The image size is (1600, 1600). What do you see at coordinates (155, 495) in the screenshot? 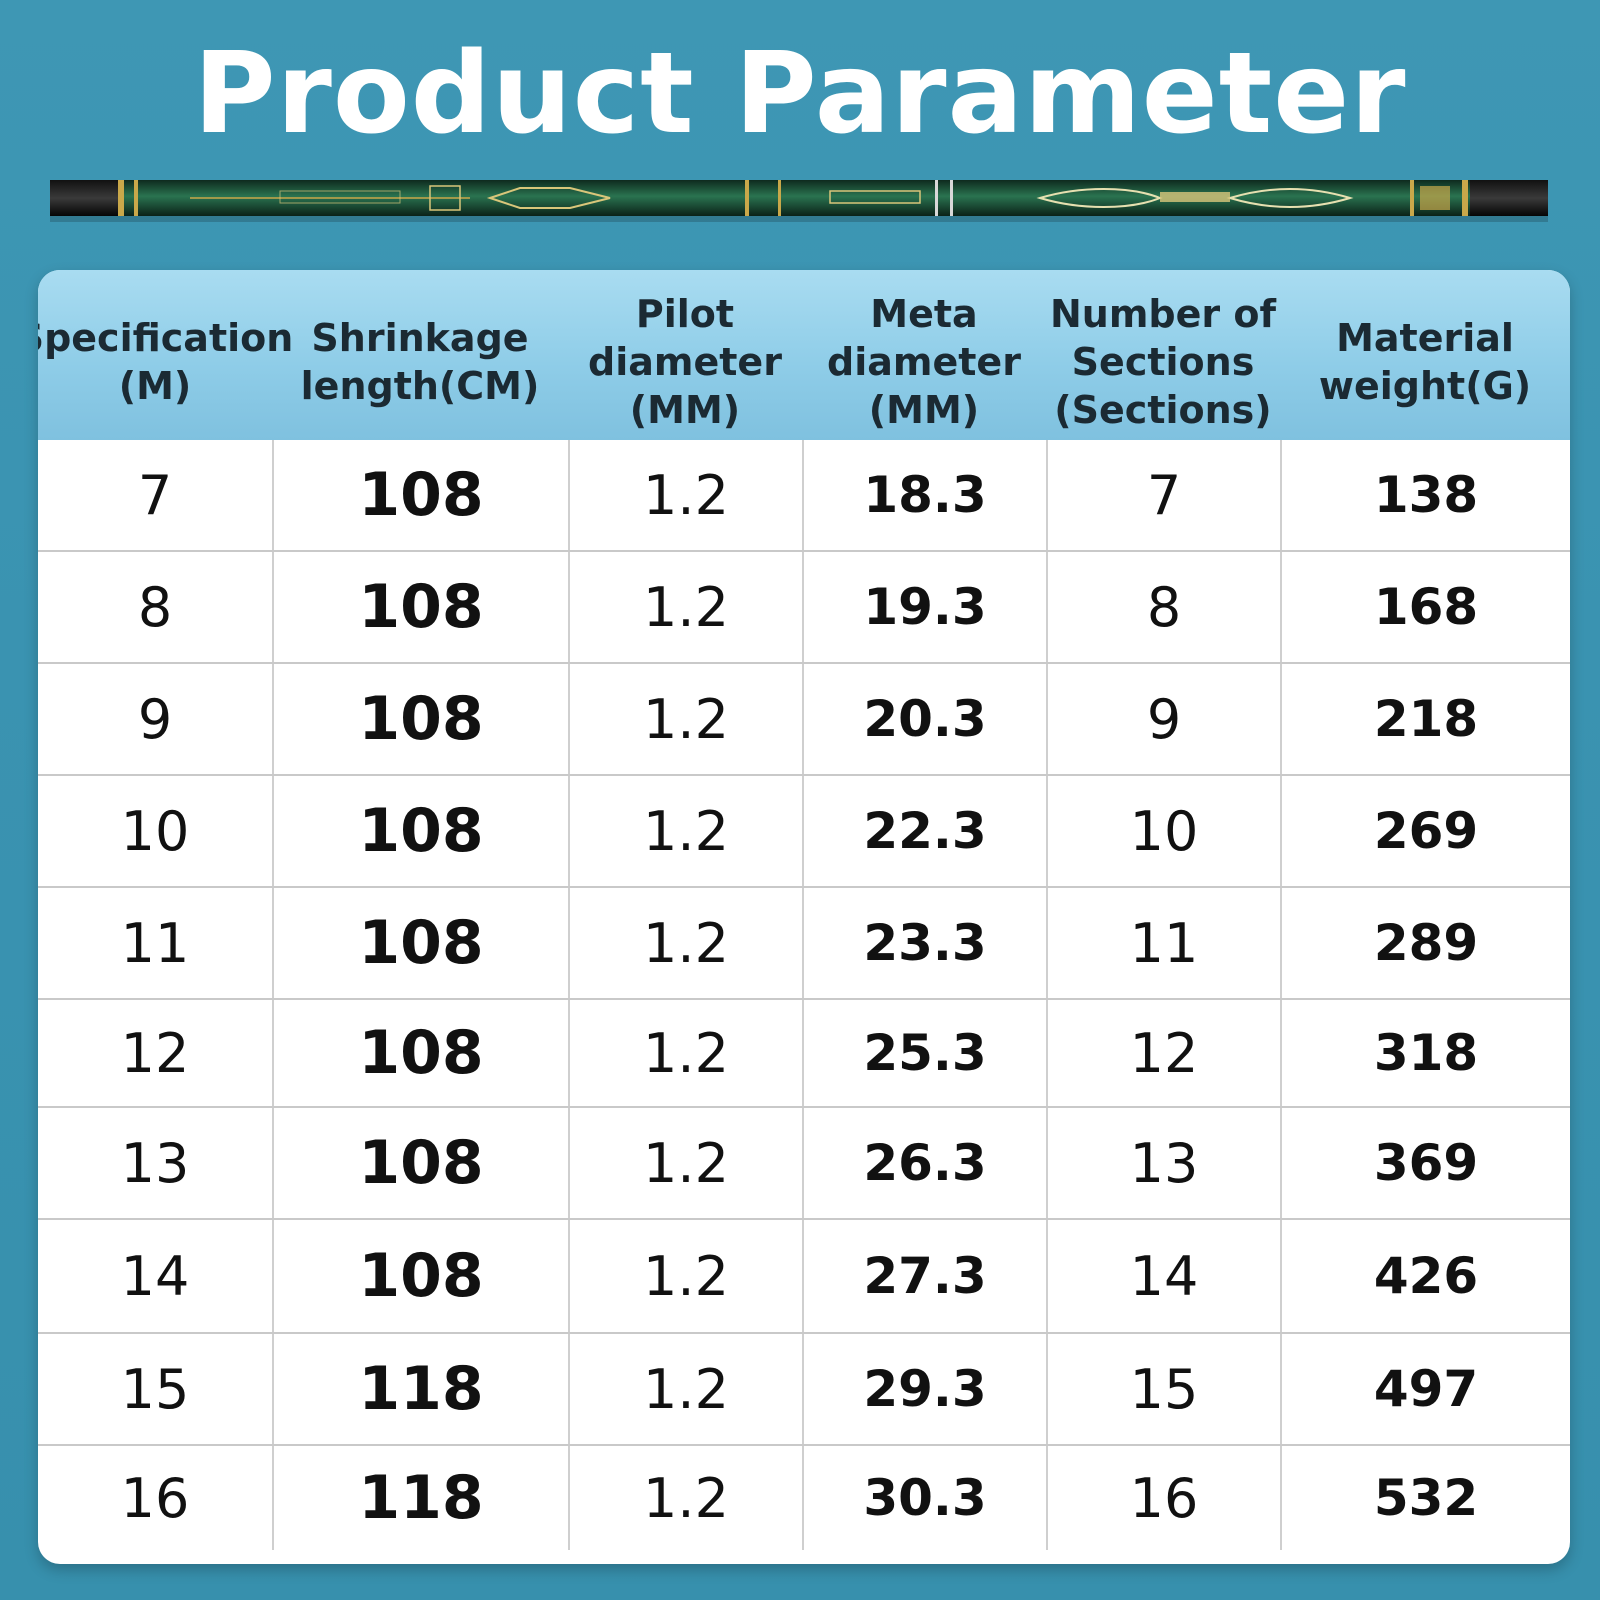
I see `cell-specification: 7` at bounding box center [155, 495].